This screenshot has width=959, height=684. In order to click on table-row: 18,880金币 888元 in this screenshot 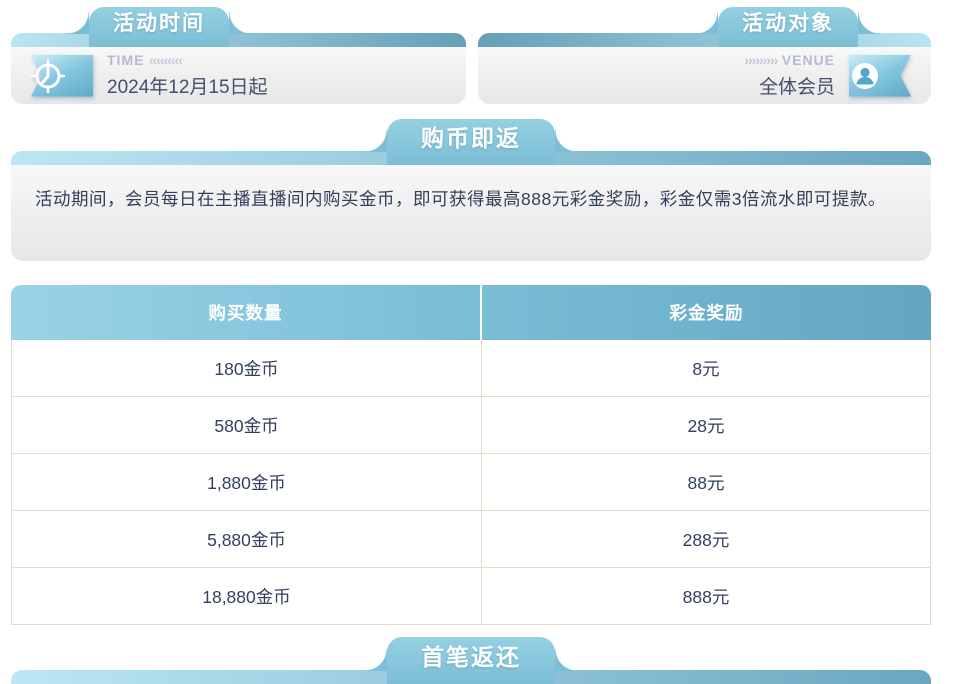, I will do `click(471, 596)`.